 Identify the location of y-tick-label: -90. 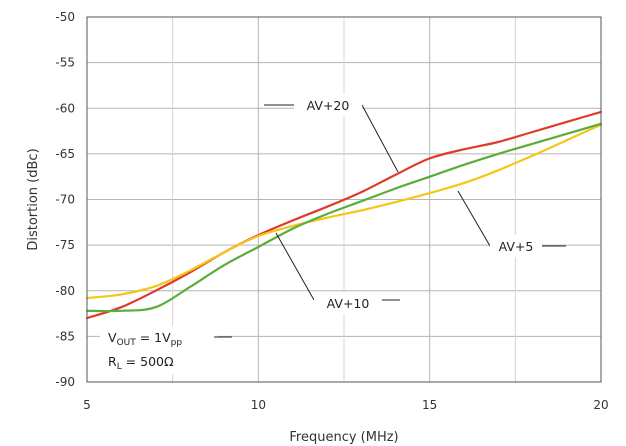
(65, 382).